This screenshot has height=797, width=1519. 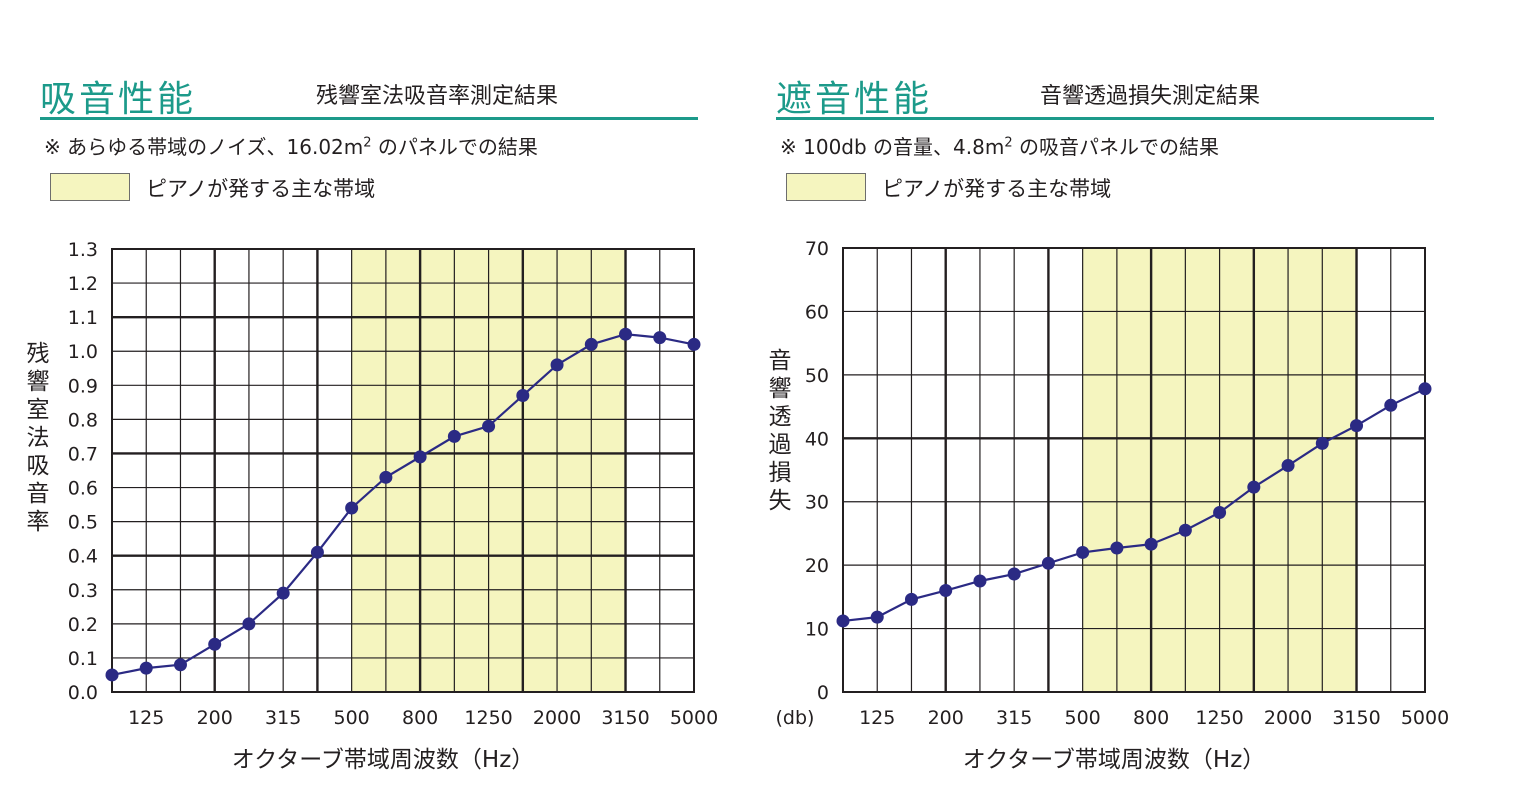 I want to click on y-tick-label: 0, so click(x=823, y=693).